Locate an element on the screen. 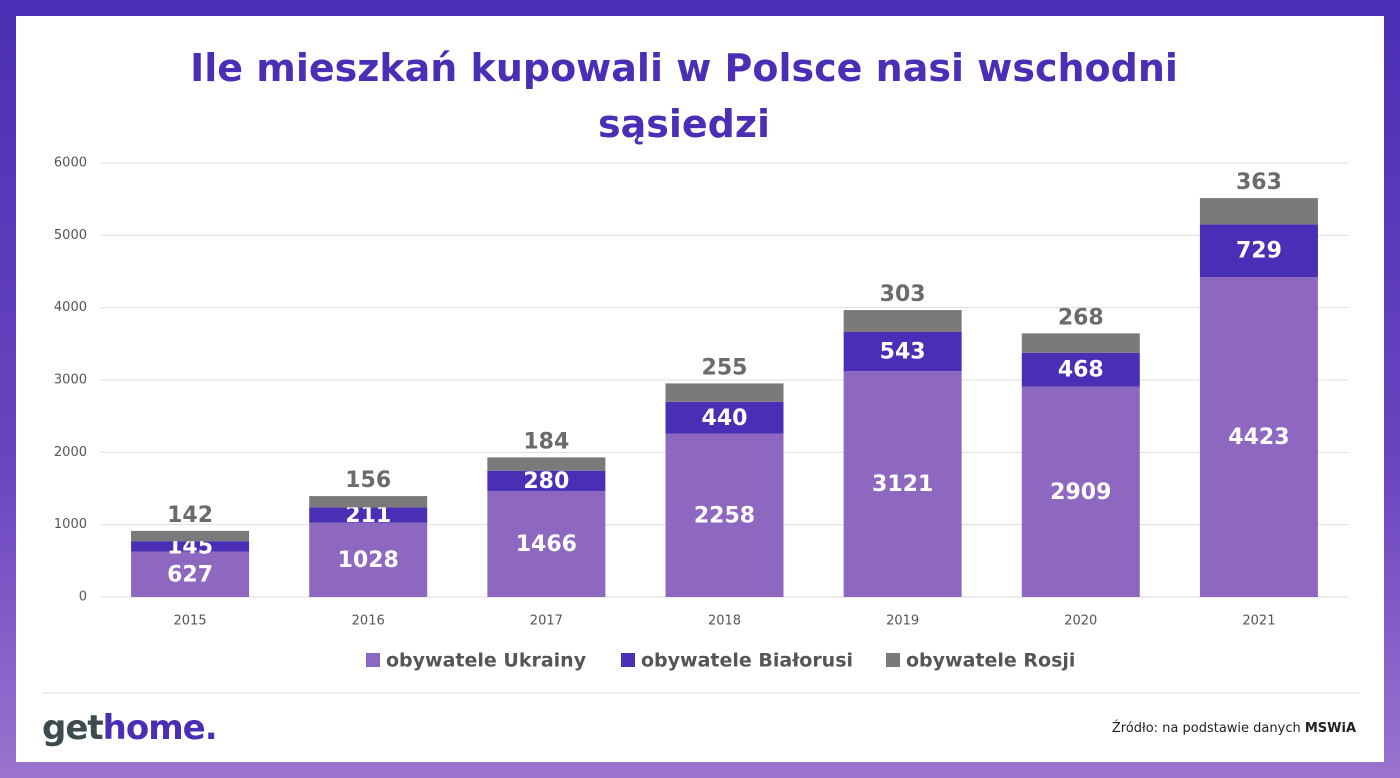 This screenshot has width=1400, height=778. data-label: 2909 is located at coordinates (1080, 492).